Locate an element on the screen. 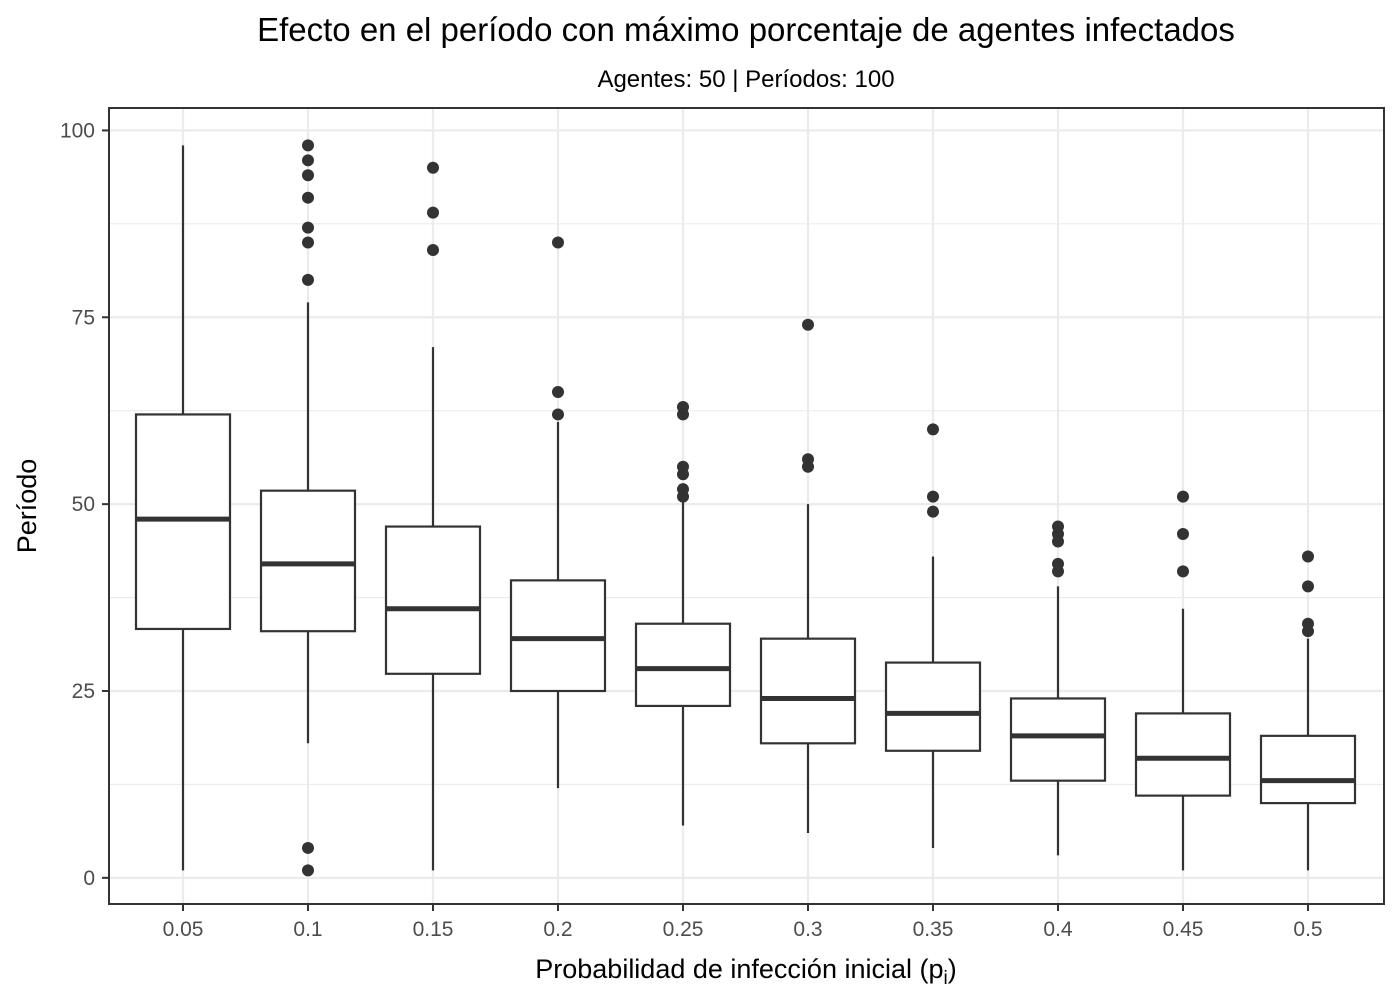  x-tick-label: 0.45 is located at coordinates (1183, 929).